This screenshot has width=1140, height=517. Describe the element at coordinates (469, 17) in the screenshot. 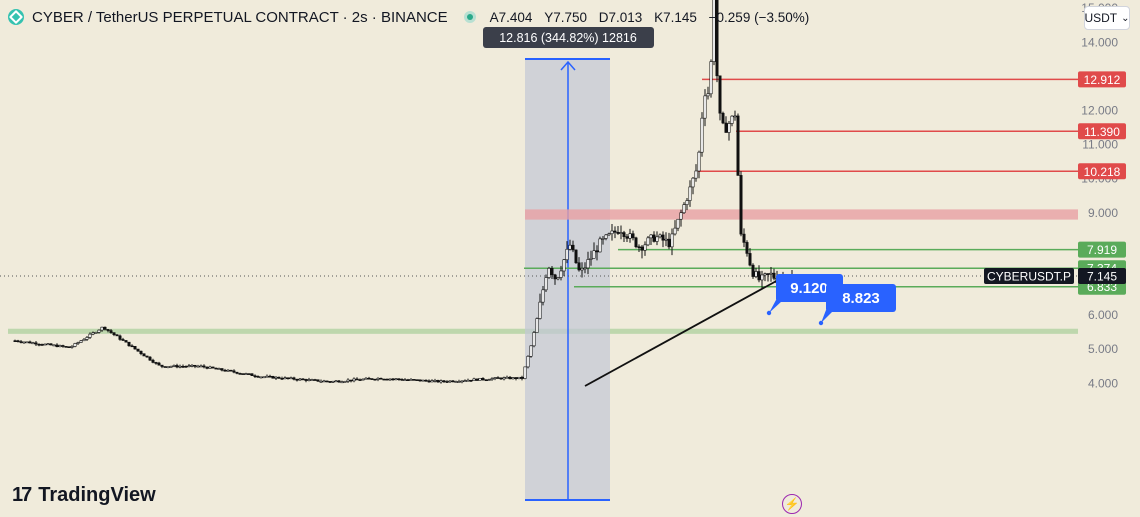

I see `market-status-icon` at that location.